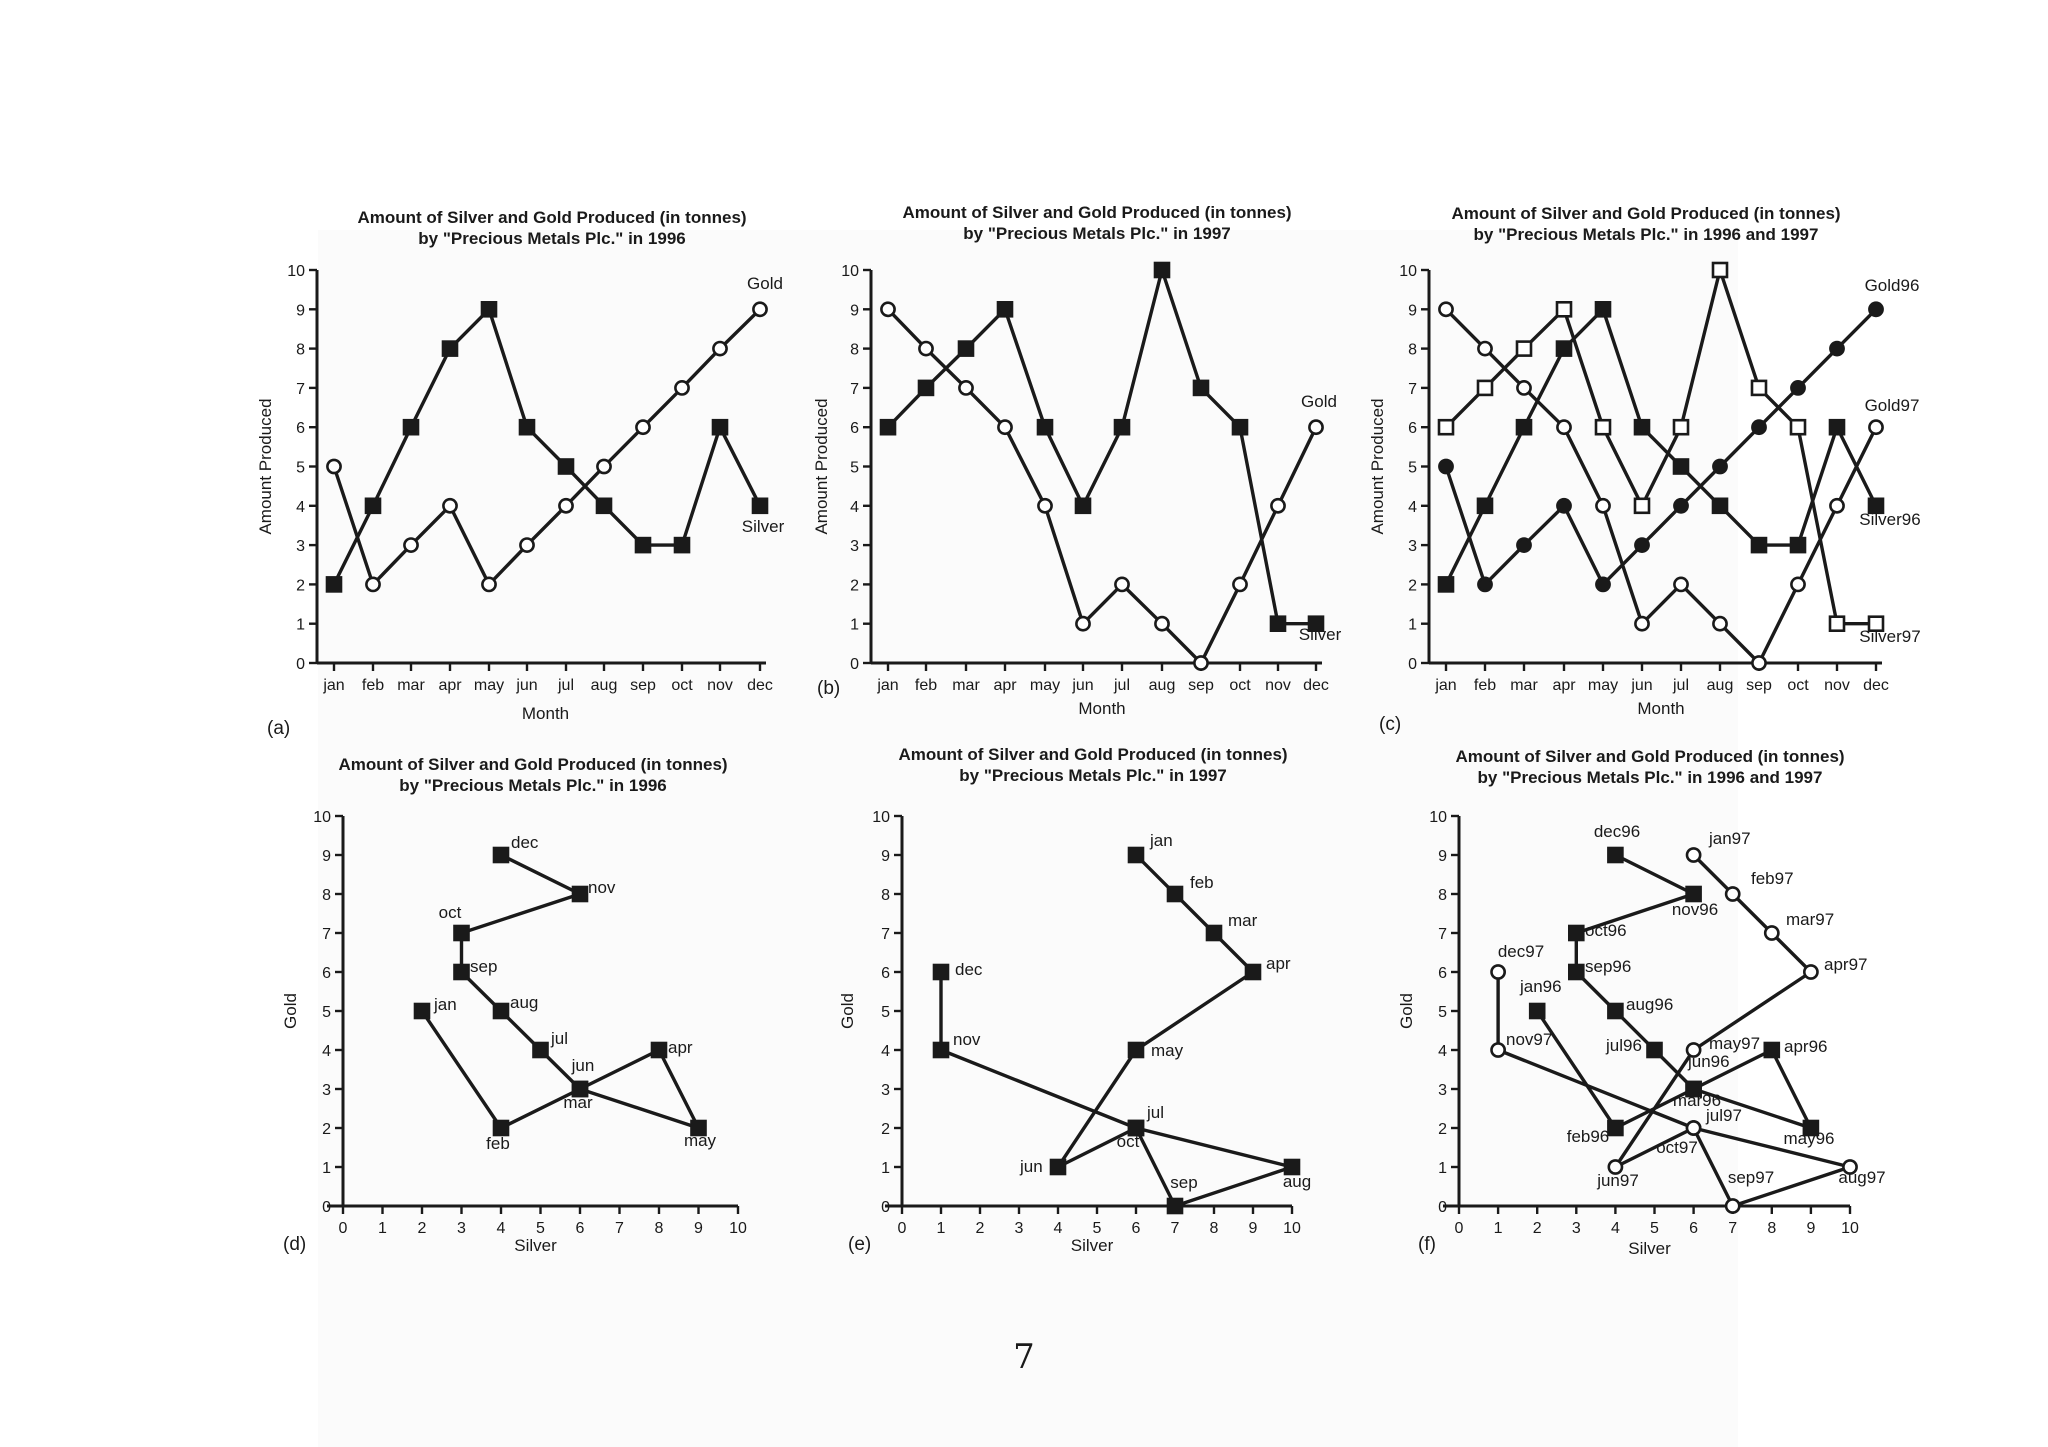 The image size is (2048, 1447). Describe the element at coordinates (1771, 933) in the screenshot. I see `data-point-mar97` at that location.